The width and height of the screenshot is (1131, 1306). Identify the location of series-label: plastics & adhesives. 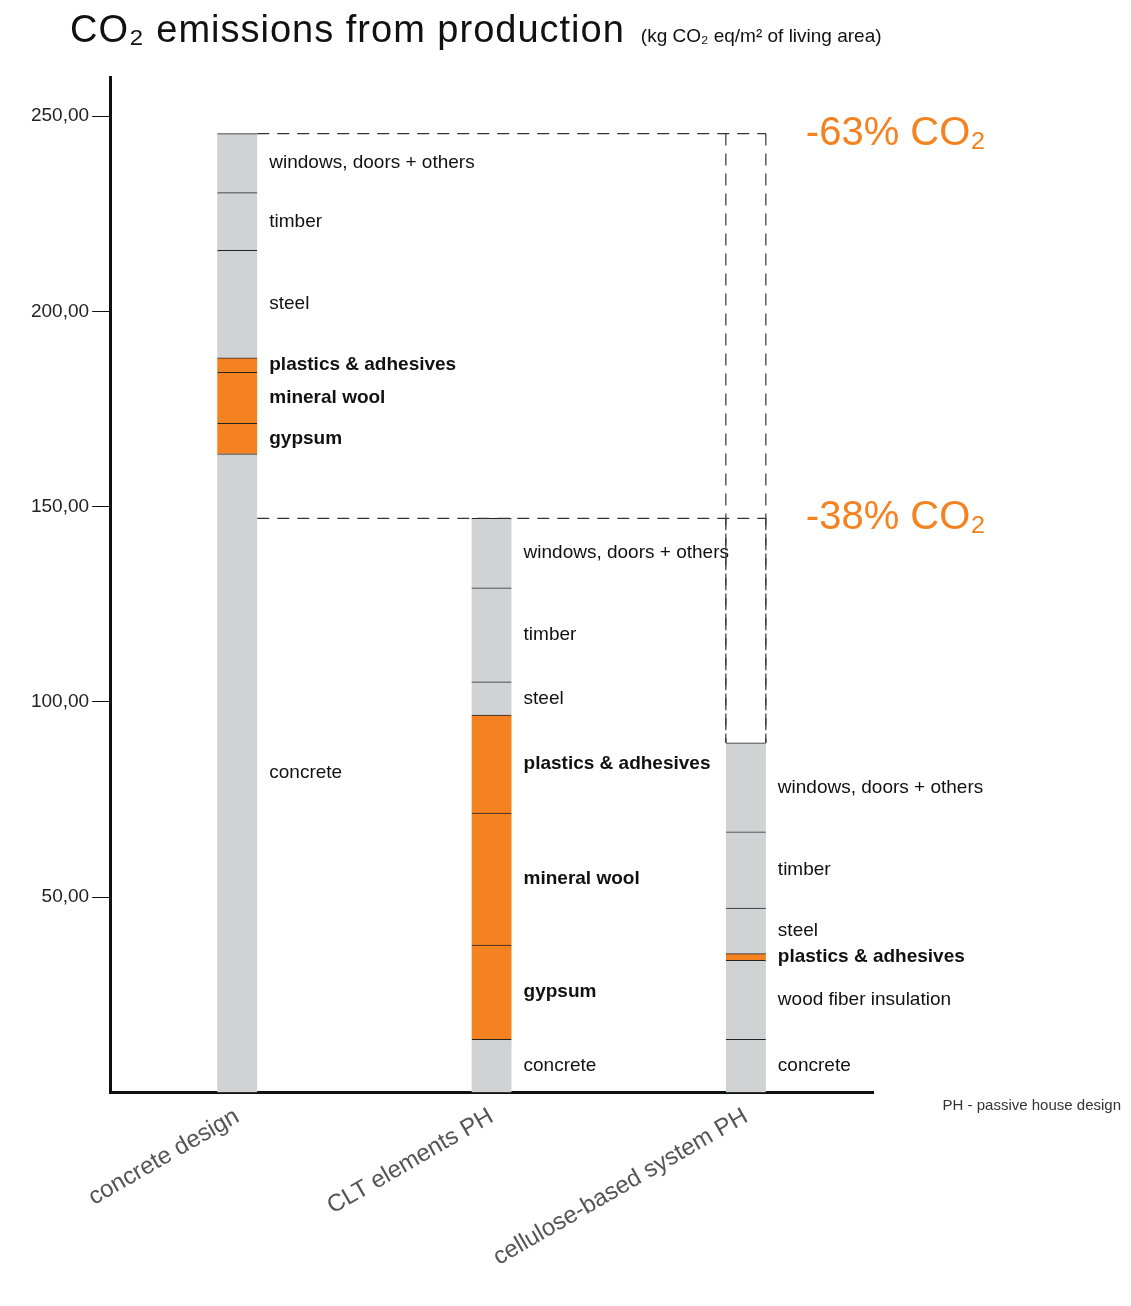
(617, 763).